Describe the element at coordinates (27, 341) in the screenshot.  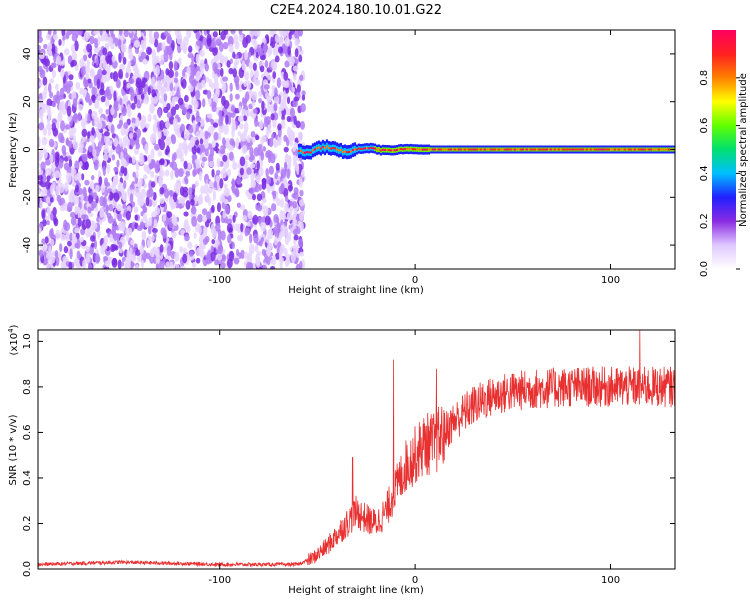
I see `snr-ytick-label: 1.0` at that location.